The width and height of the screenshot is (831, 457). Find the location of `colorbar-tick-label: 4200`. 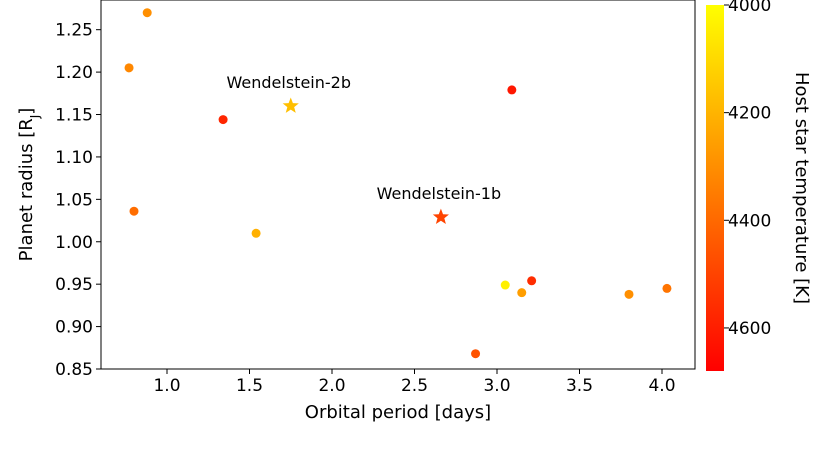

colorbar-tick-label: 4200 is located at coordinates (749, 114).